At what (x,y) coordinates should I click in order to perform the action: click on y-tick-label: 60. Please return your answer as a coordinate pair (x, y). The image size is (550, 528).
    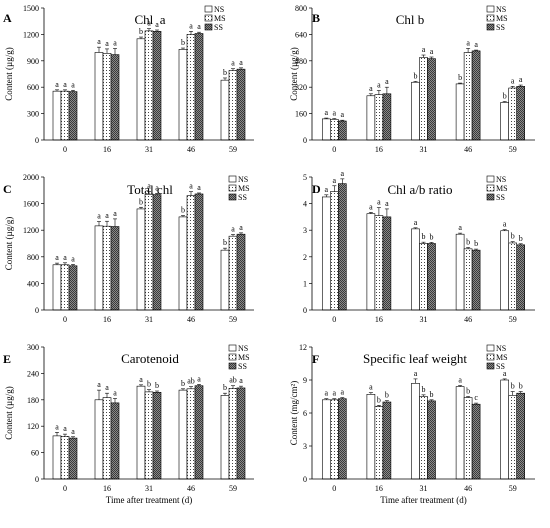
    Looking at the image, I should click on (35, 453).